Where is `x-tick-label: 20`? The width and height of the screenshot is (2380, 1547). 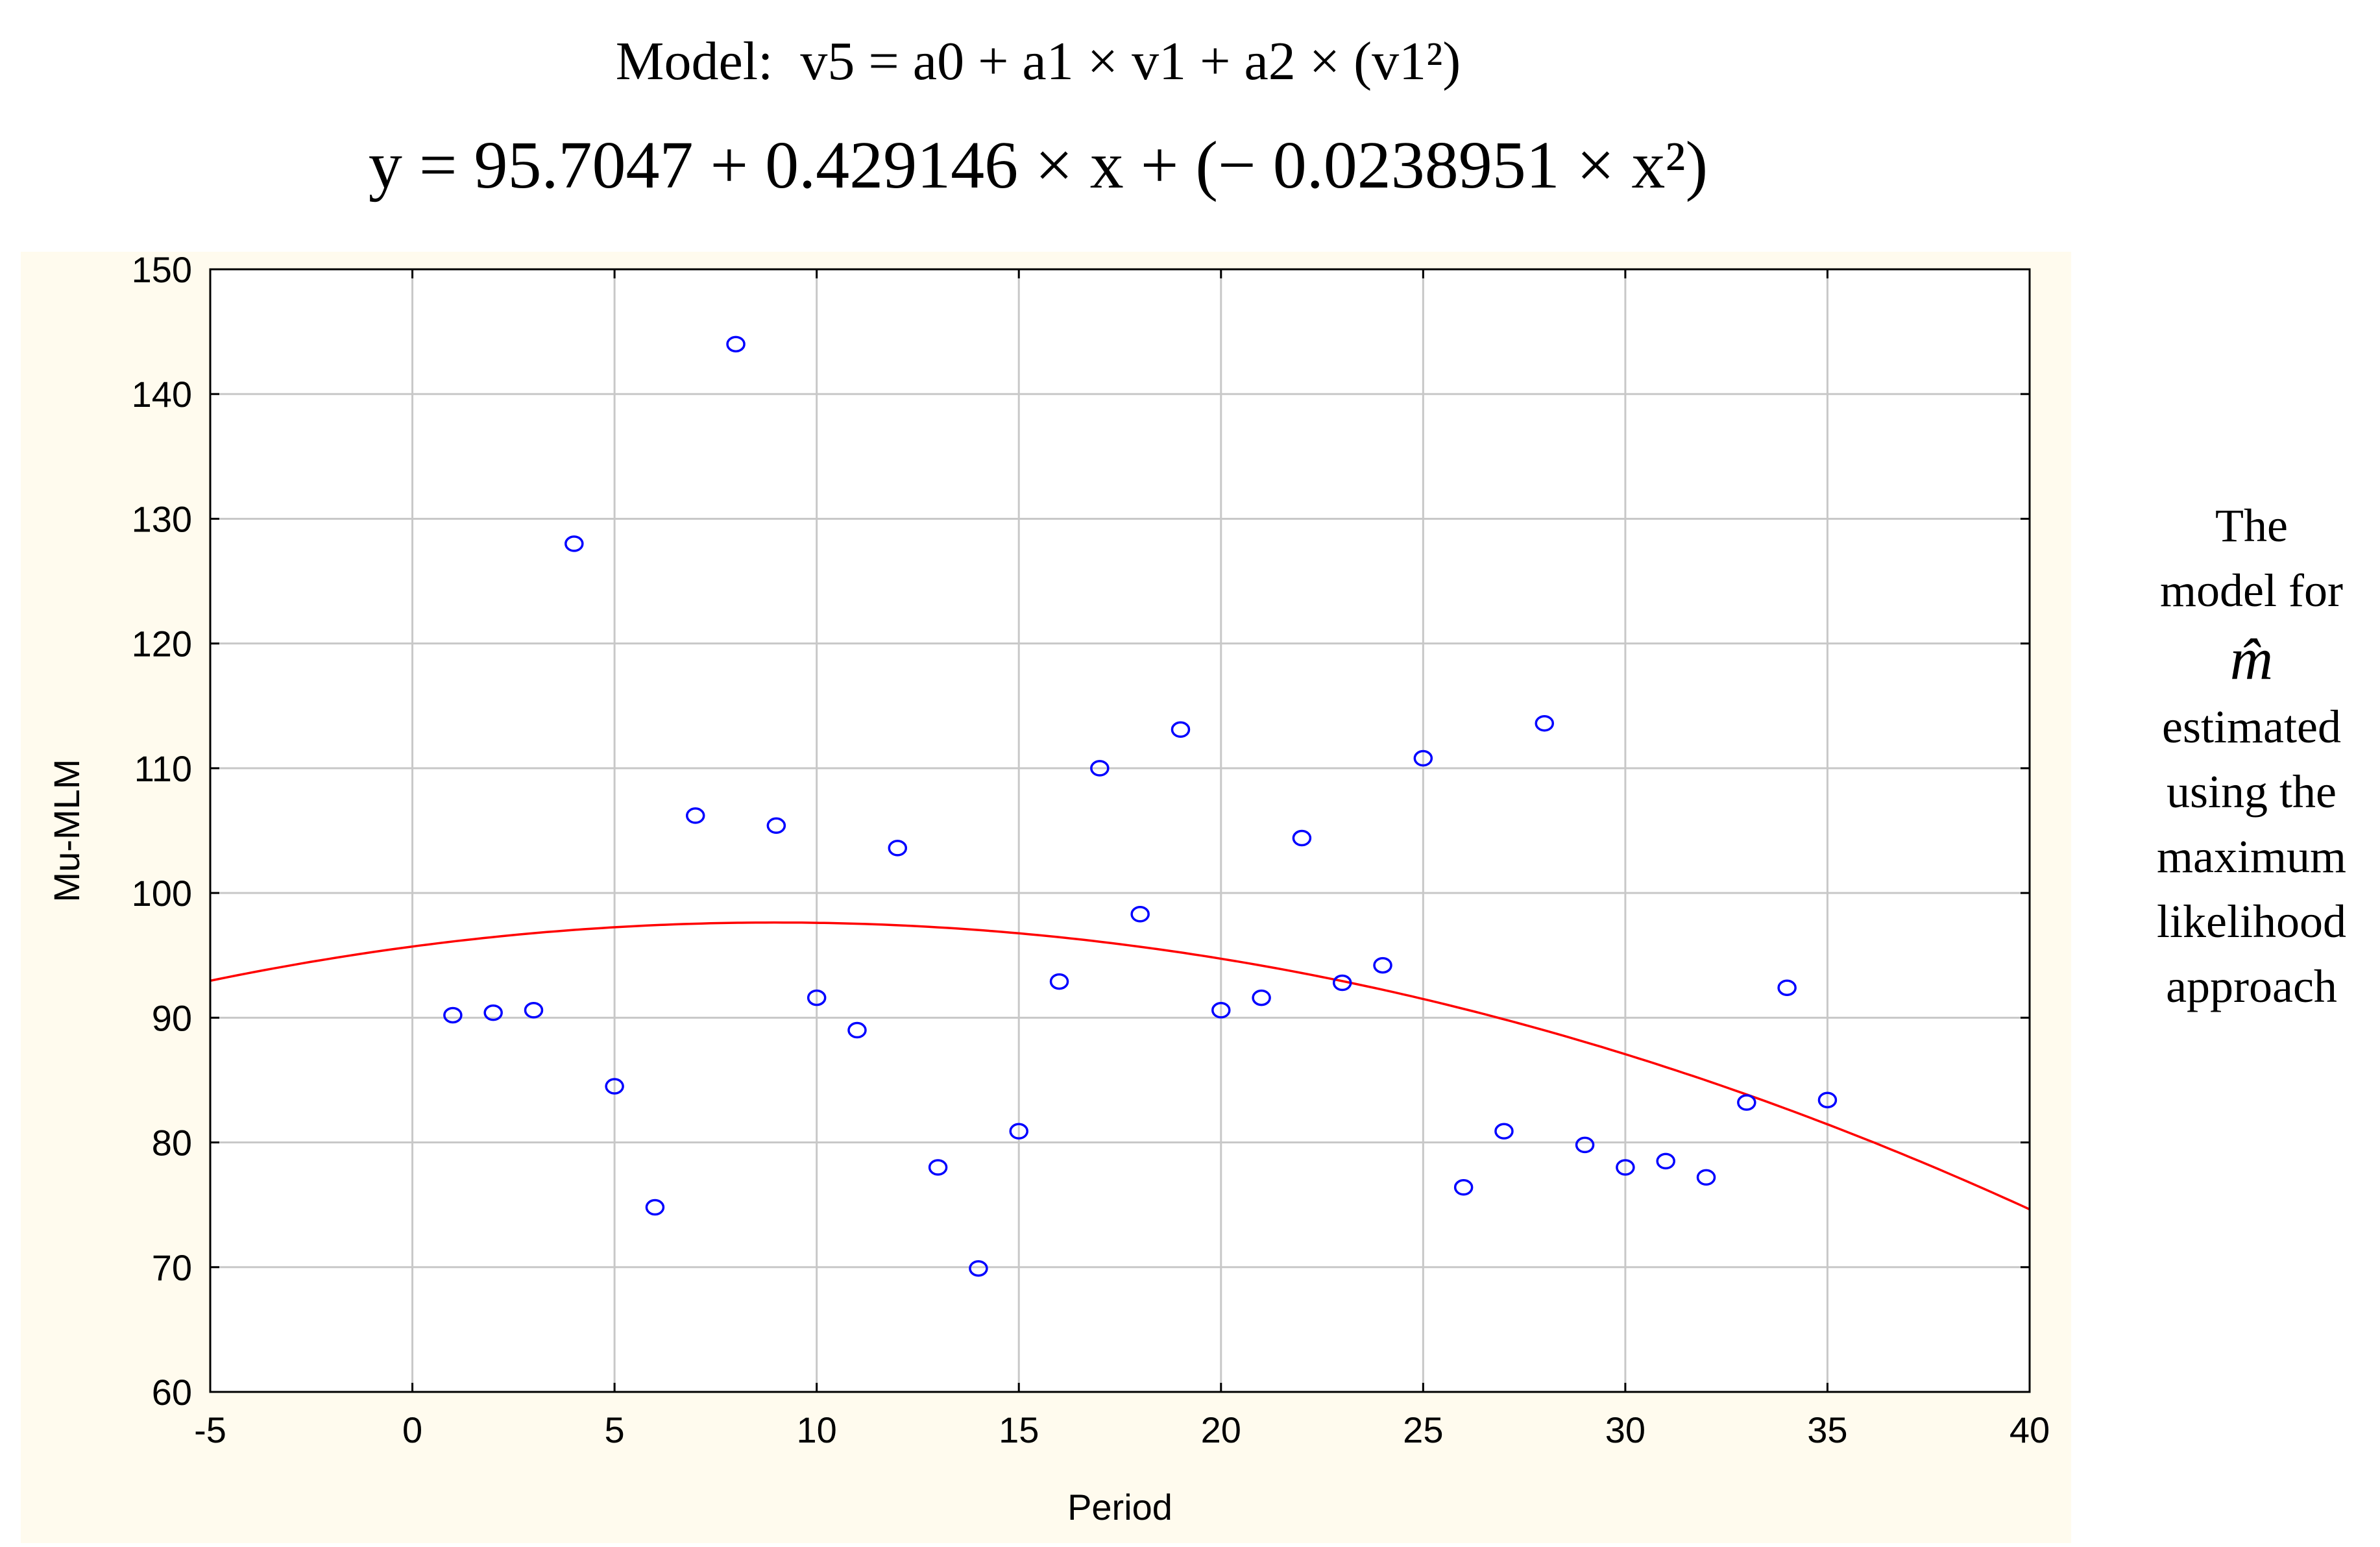 x-tick-label: 20 is located at coordinates (1221, 1429).